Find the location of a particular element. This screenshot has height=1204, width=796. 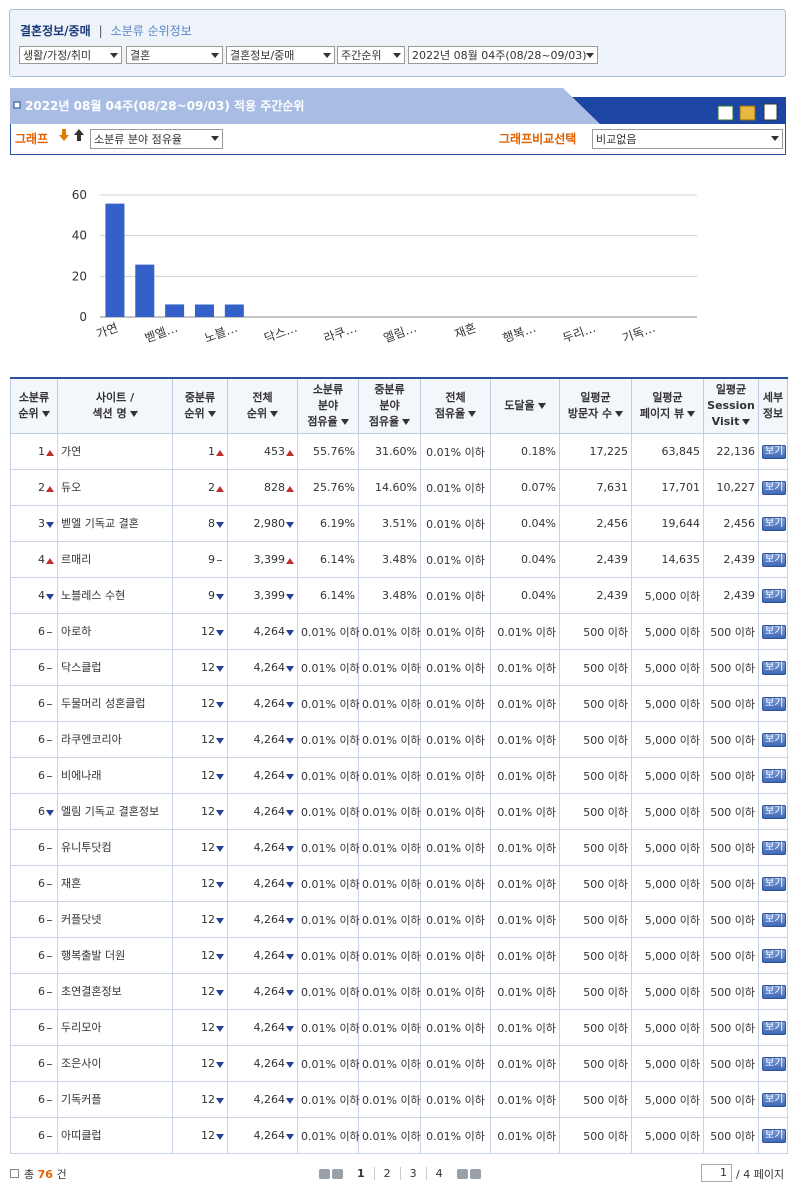

column-header: 전체 순위 is located at coordinates (262, 405).